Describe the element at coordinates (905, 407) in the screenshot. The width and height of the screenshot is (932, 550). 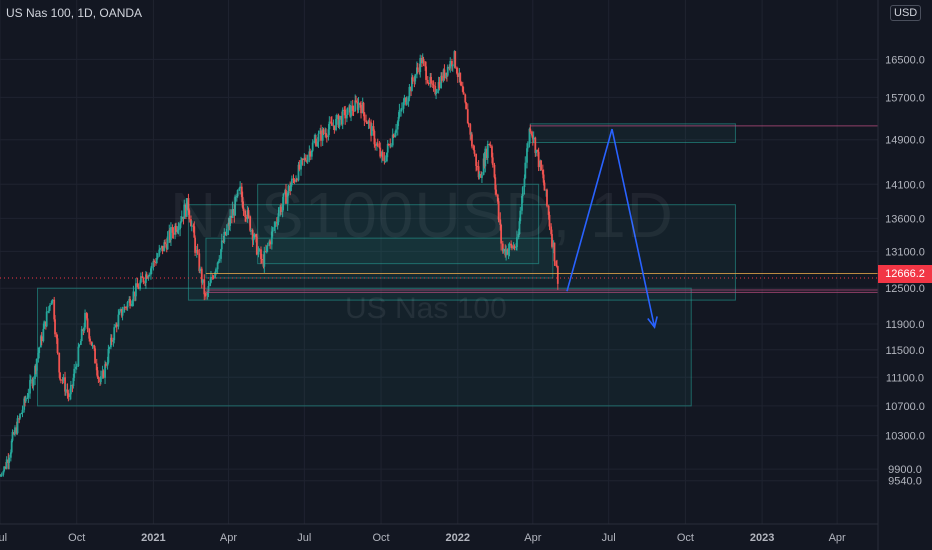
I see `y-tick-label: 10700.0` at that location.